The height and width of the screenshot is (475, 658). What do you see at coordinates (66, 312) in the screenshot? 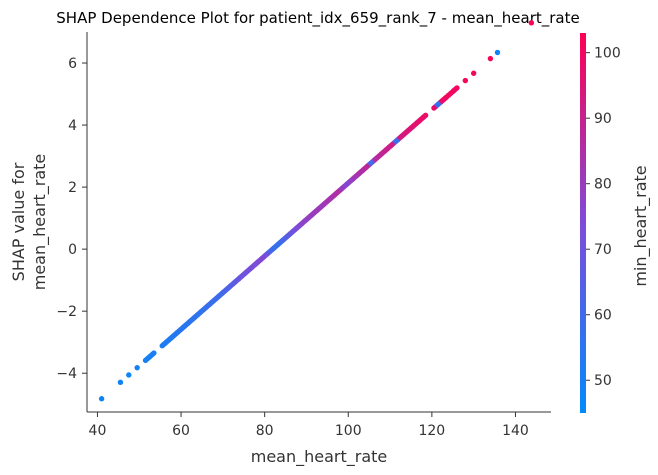
I see `y-tick-label: −2` at bounding box center [66, 312].